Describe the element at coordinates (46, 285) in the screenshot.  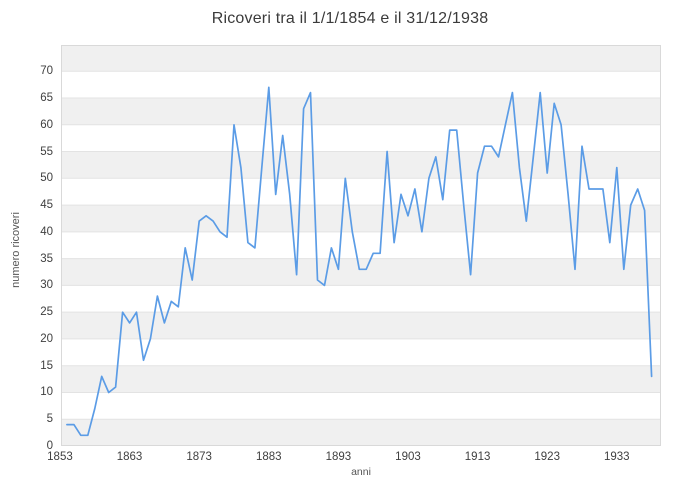
I see `y-tick-label: 30` at that location.